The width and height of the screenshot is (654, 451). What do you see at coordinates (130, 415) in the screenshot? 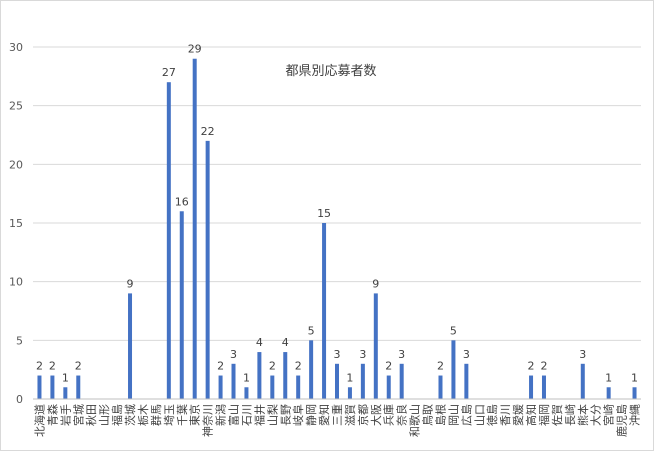
I see `category-label: 茨城` at bounding box center [130, 415].